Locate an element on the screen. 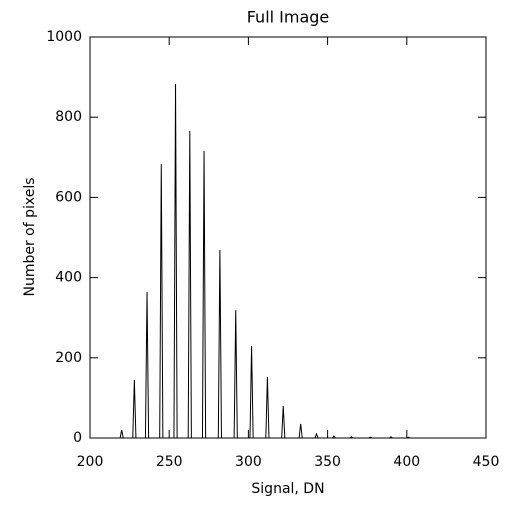 Image resolution: width=512 pixels, height=512 pixels. y-tick-label: 800 is located at coordinates (68, 117).